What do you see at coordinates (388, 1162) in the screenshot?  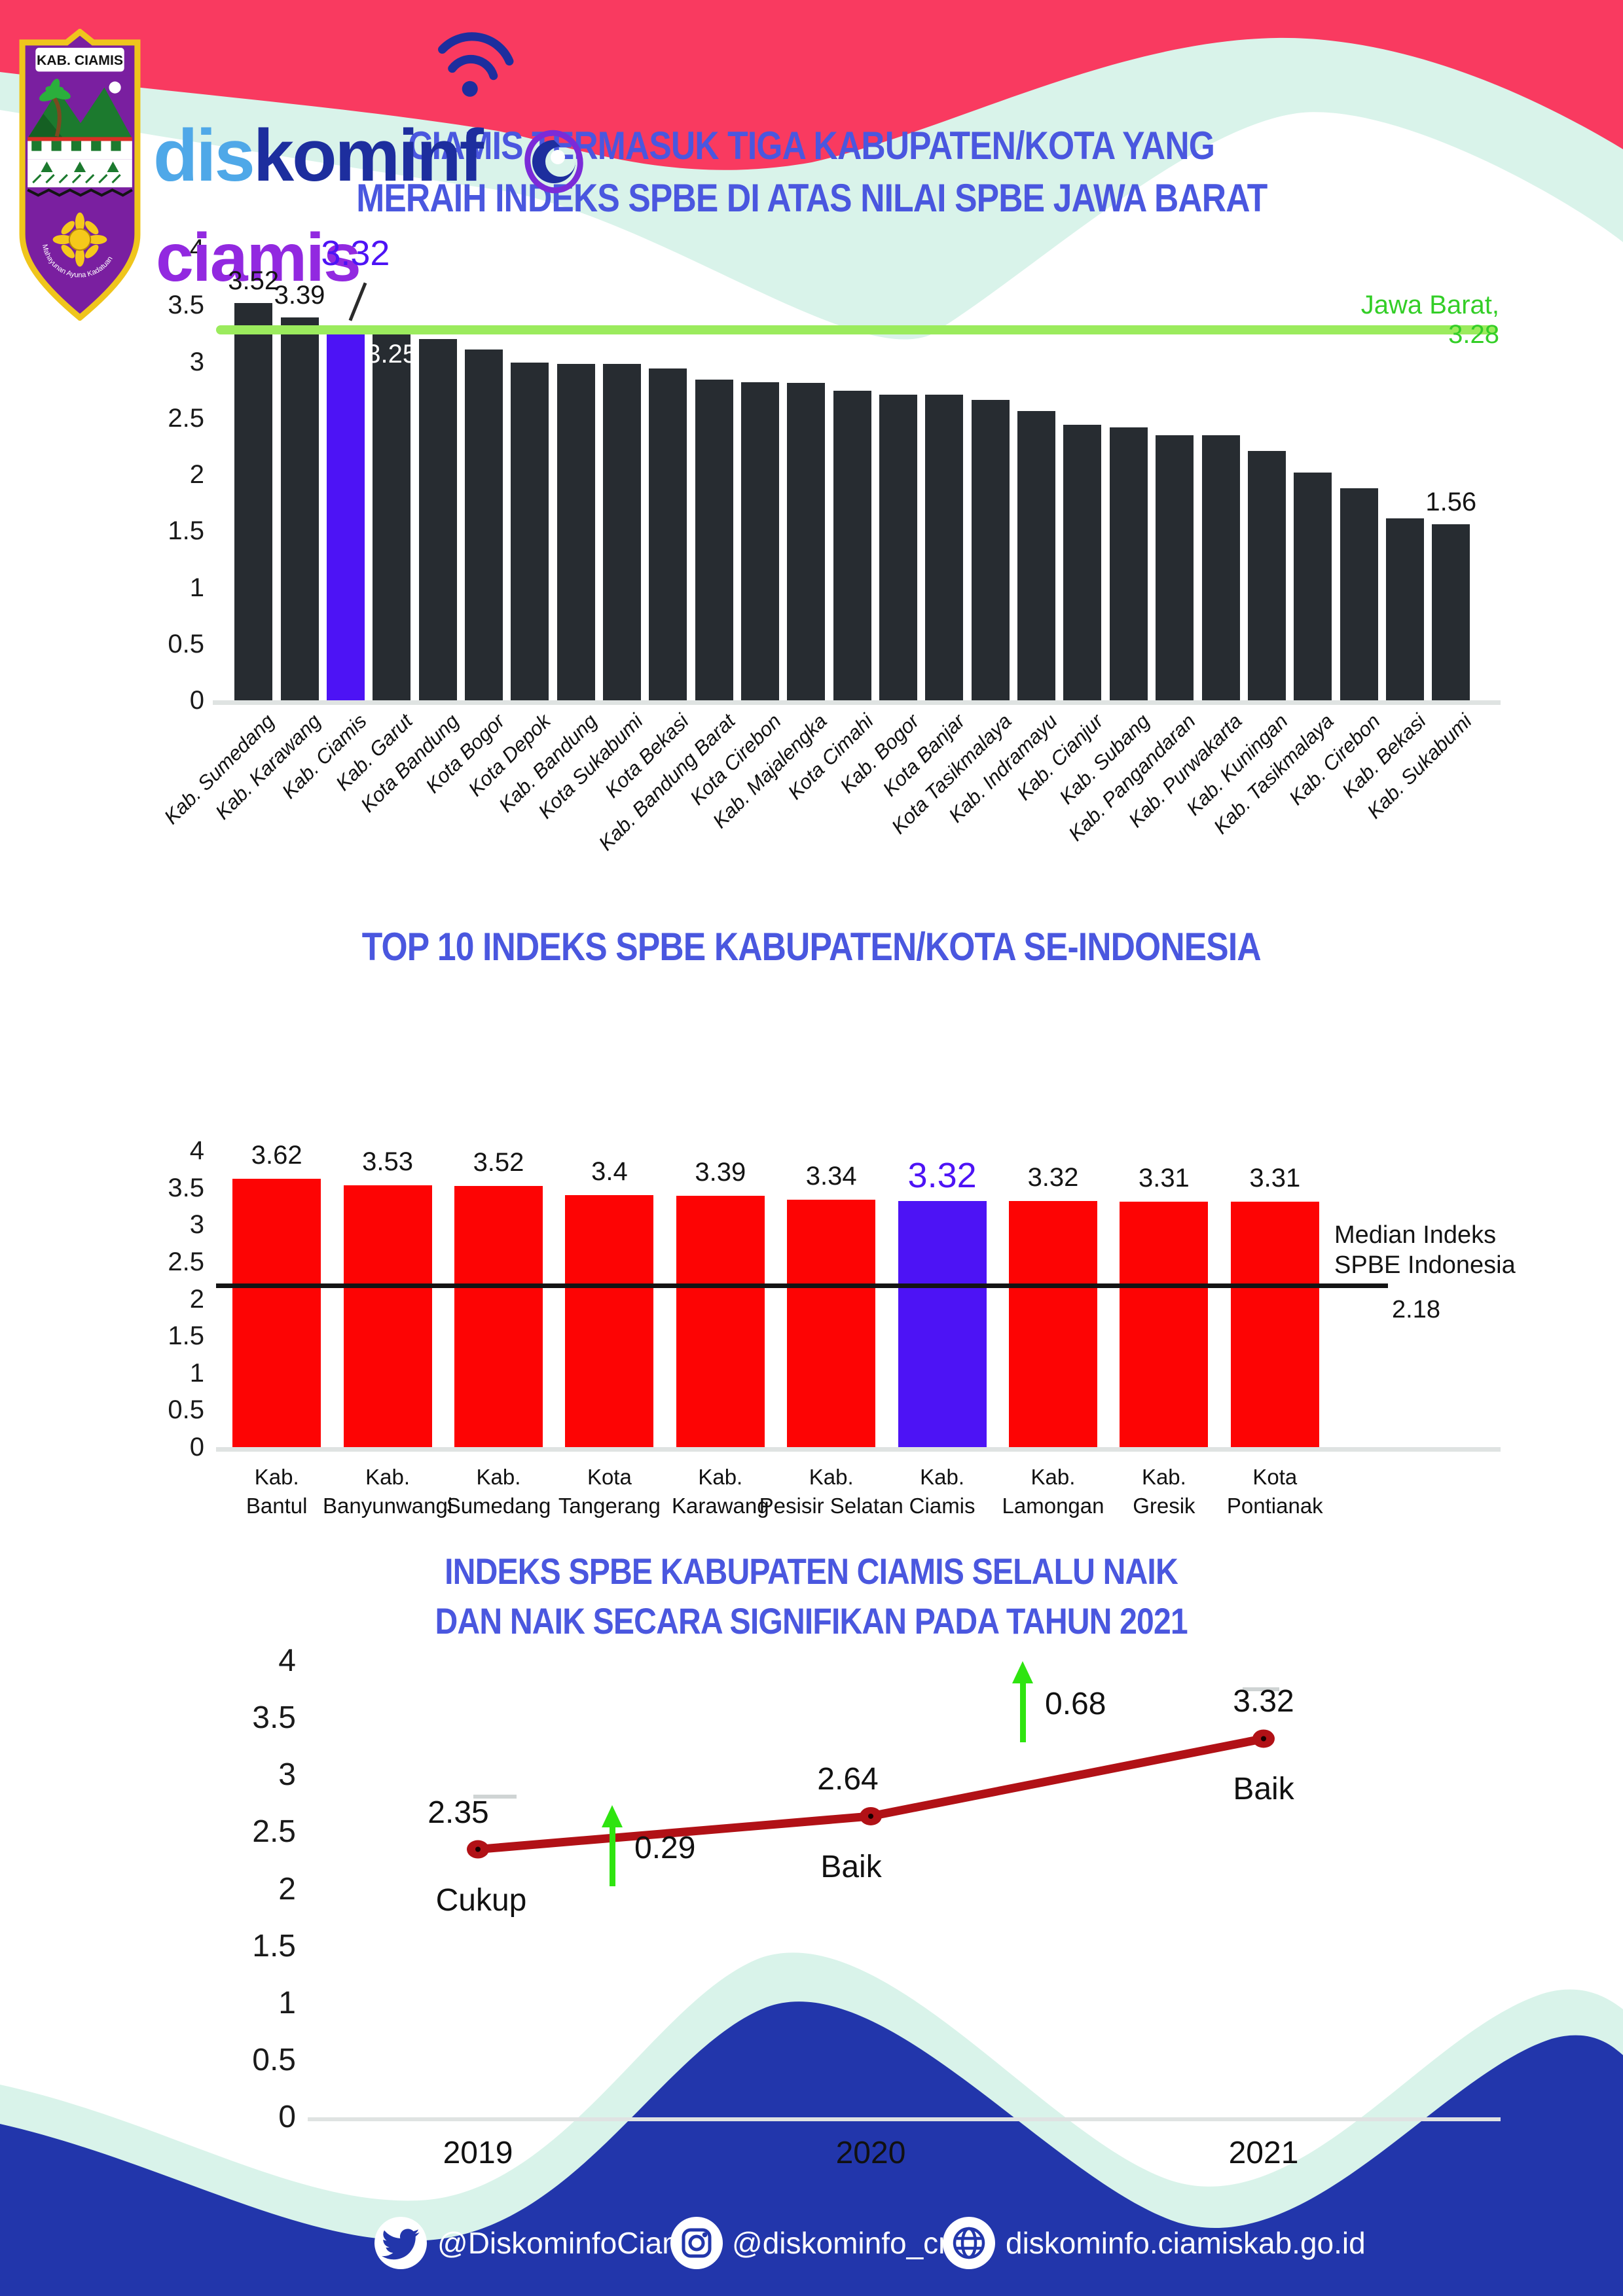 I see `chart2-value-label: 3.53` at bounding box center [388, 1162].